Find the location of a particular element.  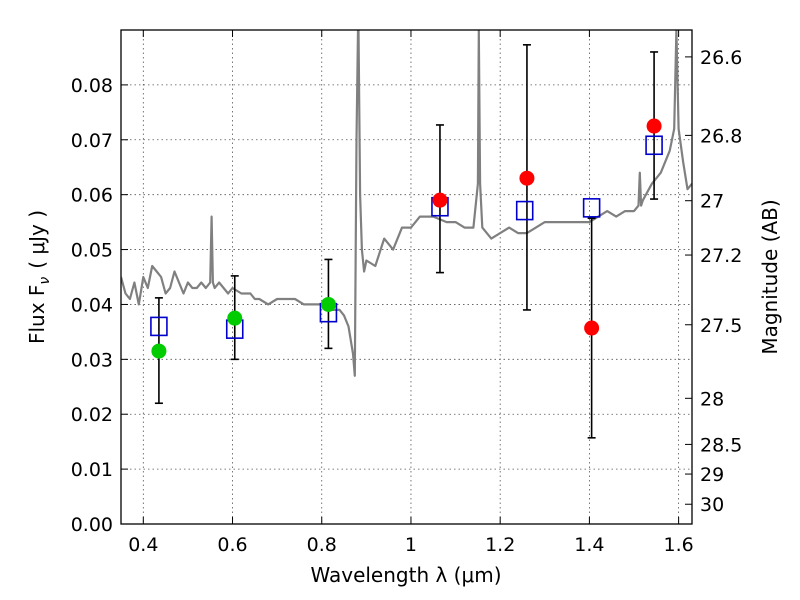

x-tick-label: 1.2 is located at coordinates (500, 545).